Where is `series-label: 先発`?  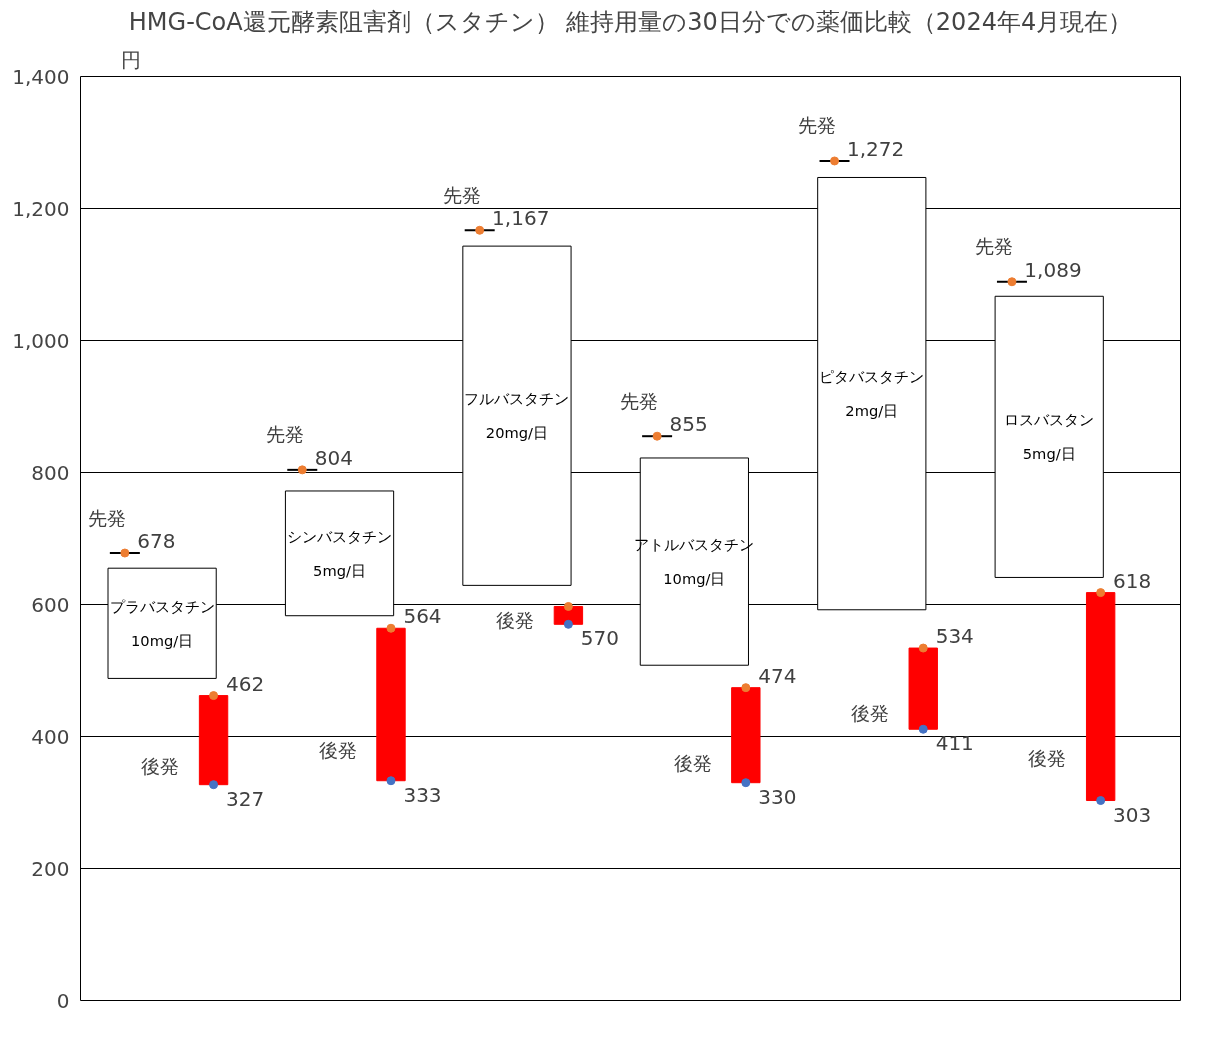 series-label: 先発 is located at coordinates (284, 435).